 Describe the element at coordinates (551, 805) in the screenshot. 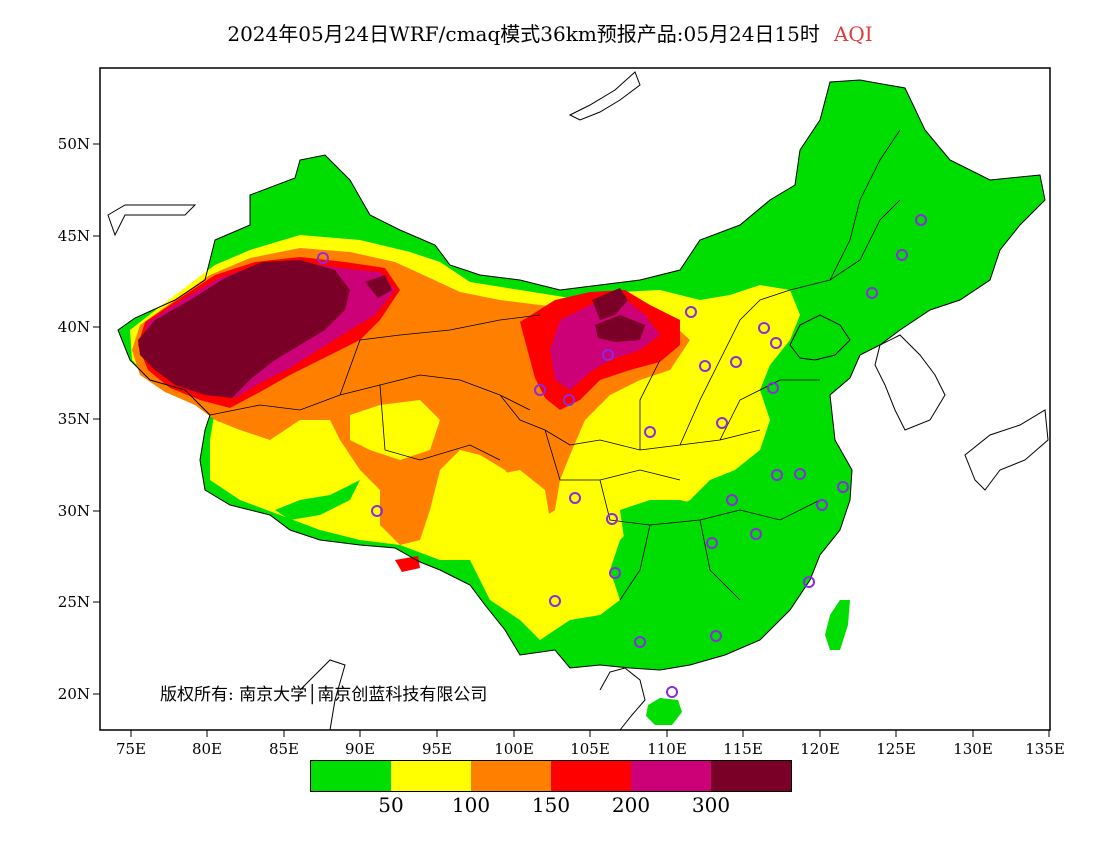

I see `colorbar-label: 150` at that location.